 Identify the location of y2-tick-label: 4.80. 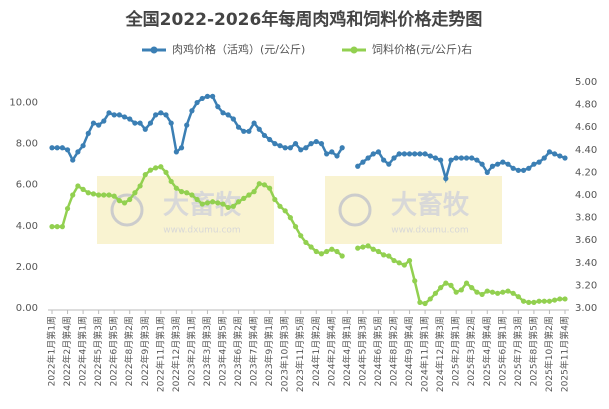
(586, 105).